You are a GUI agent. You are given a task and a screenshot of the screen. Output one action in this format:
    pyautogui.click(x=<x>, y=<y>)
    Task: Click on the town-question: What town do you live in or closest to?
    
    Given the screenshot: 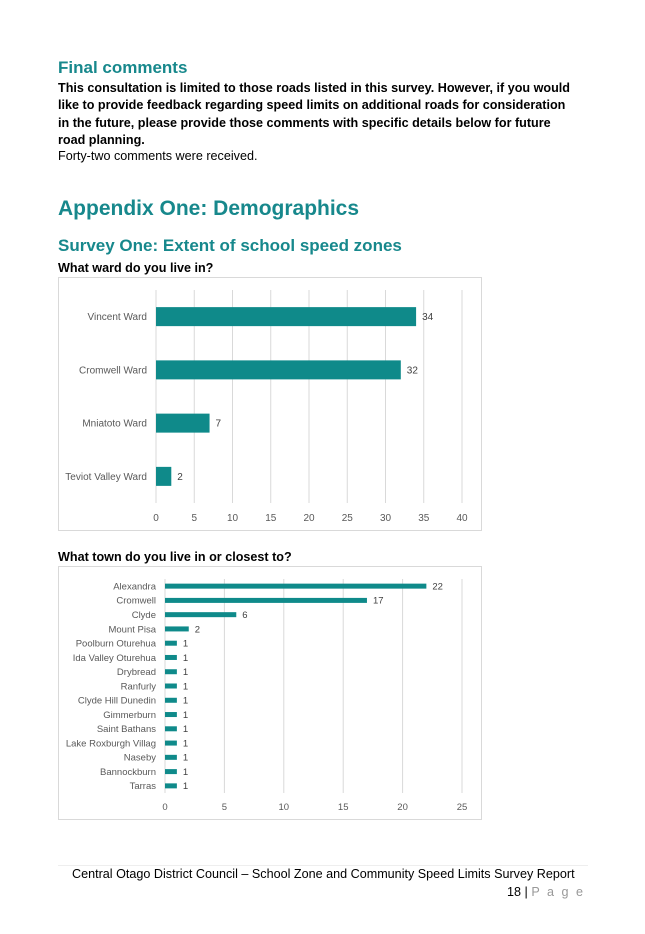 What is the action you would take?
    pyautogui.click(x=175, y=557)
    